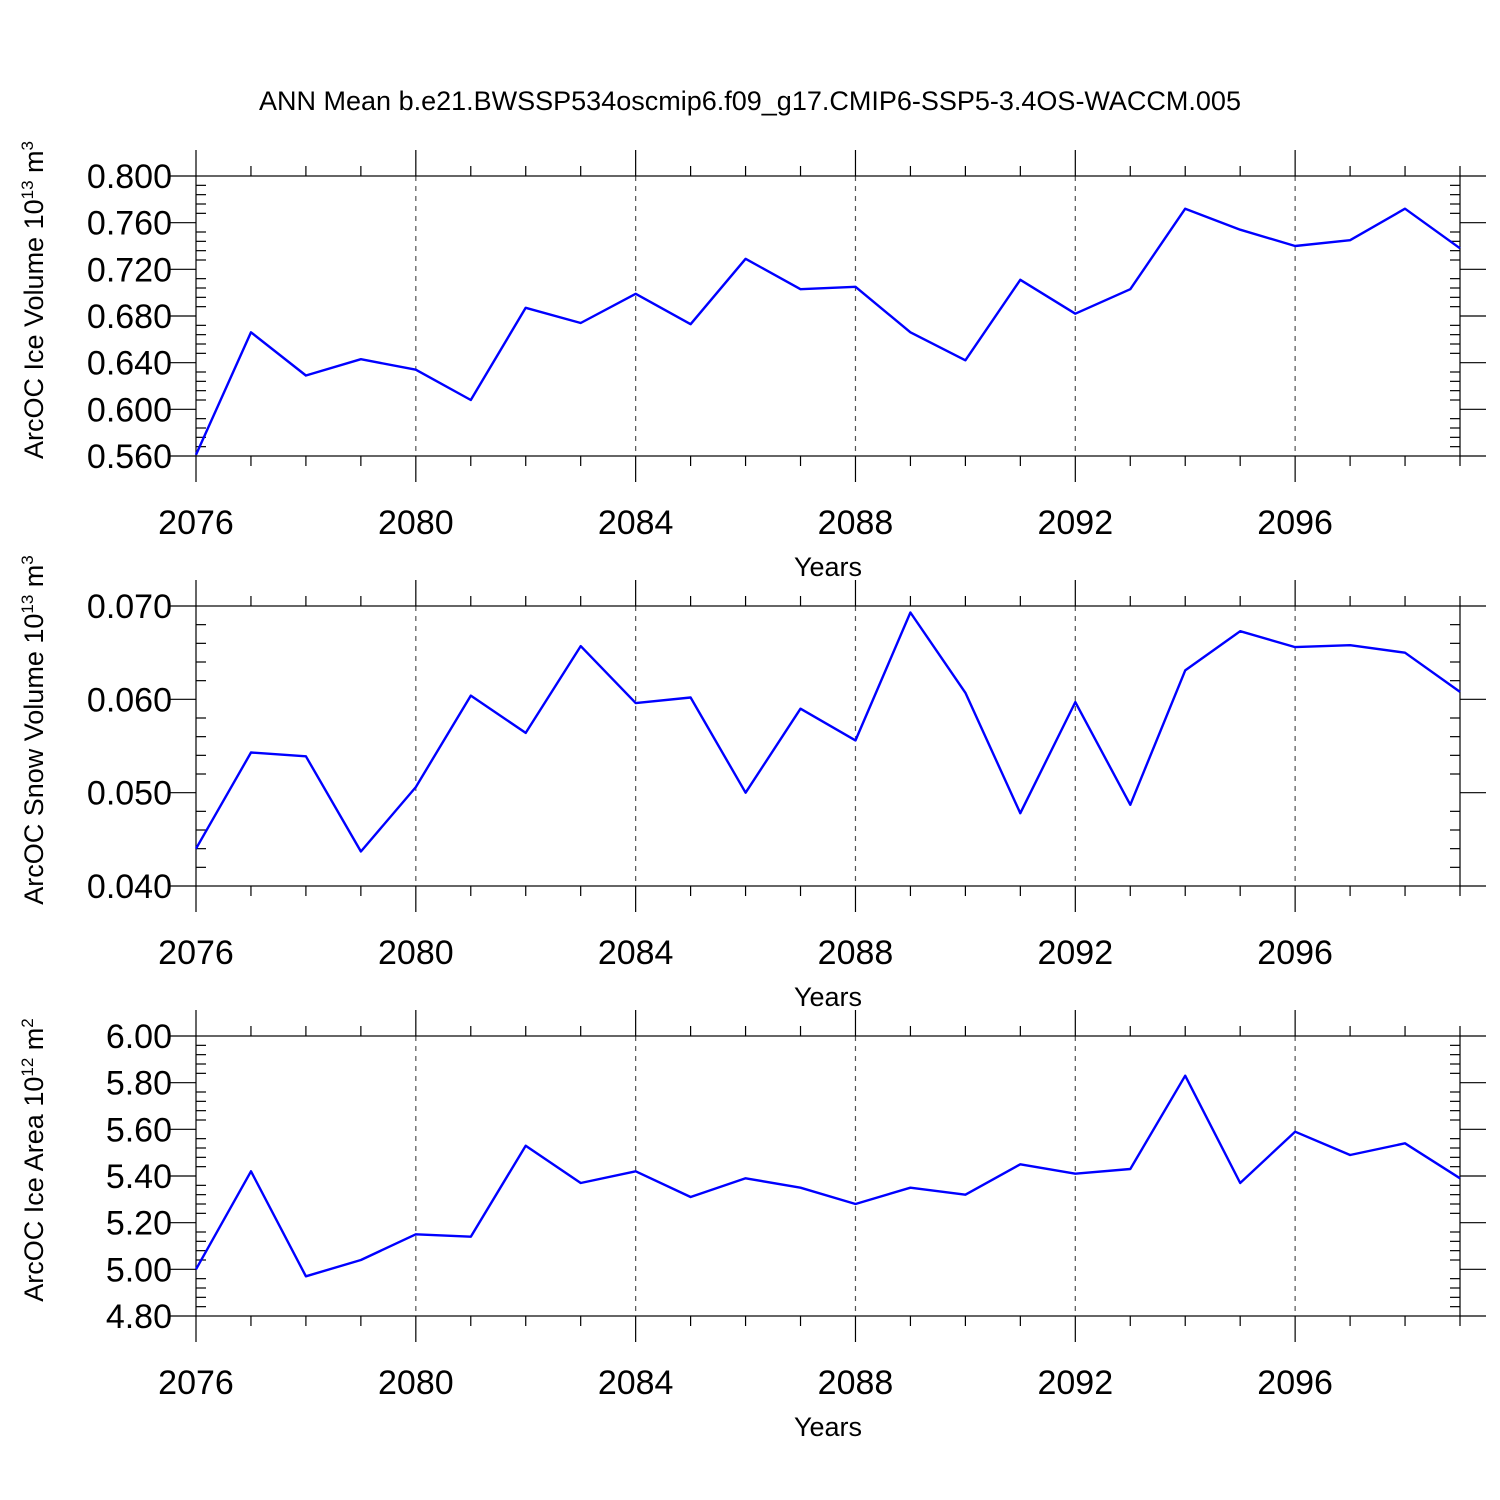 The width and height of the screenshot is (1500, 1500). What do you see at coordinates (139, 1270) in the screenshot?
I see `y-tick-label: 5.00` at bounding box center [139, 1270].